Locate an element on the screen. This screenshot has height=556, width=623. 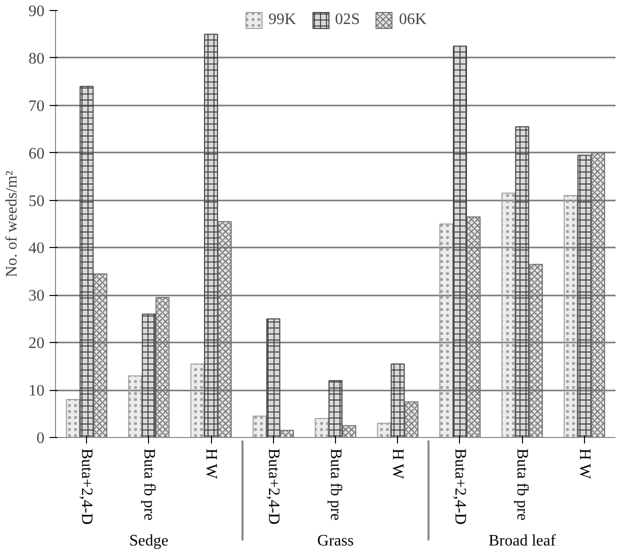
y-tick-label: 10 is located at coordinates (36, 391).